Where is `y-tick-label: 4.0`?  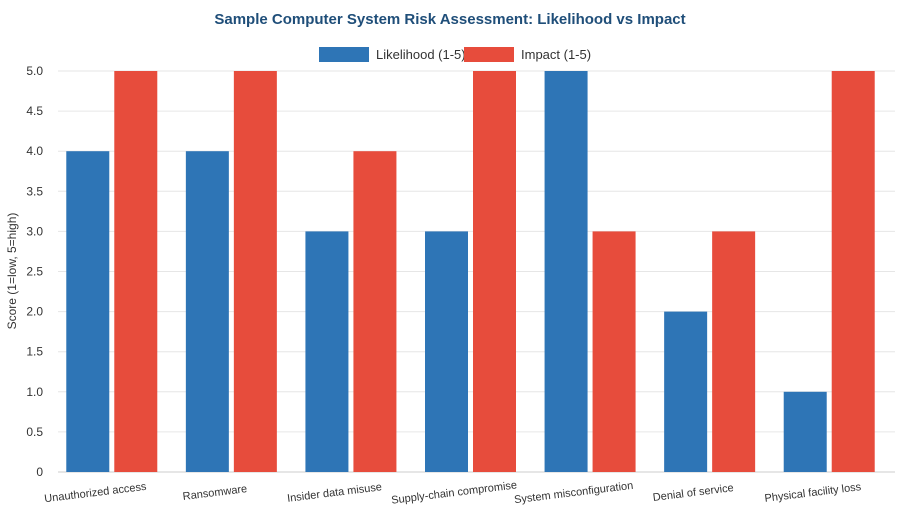 y-tick-label: 4.0 is located at coordinates (34, 151).